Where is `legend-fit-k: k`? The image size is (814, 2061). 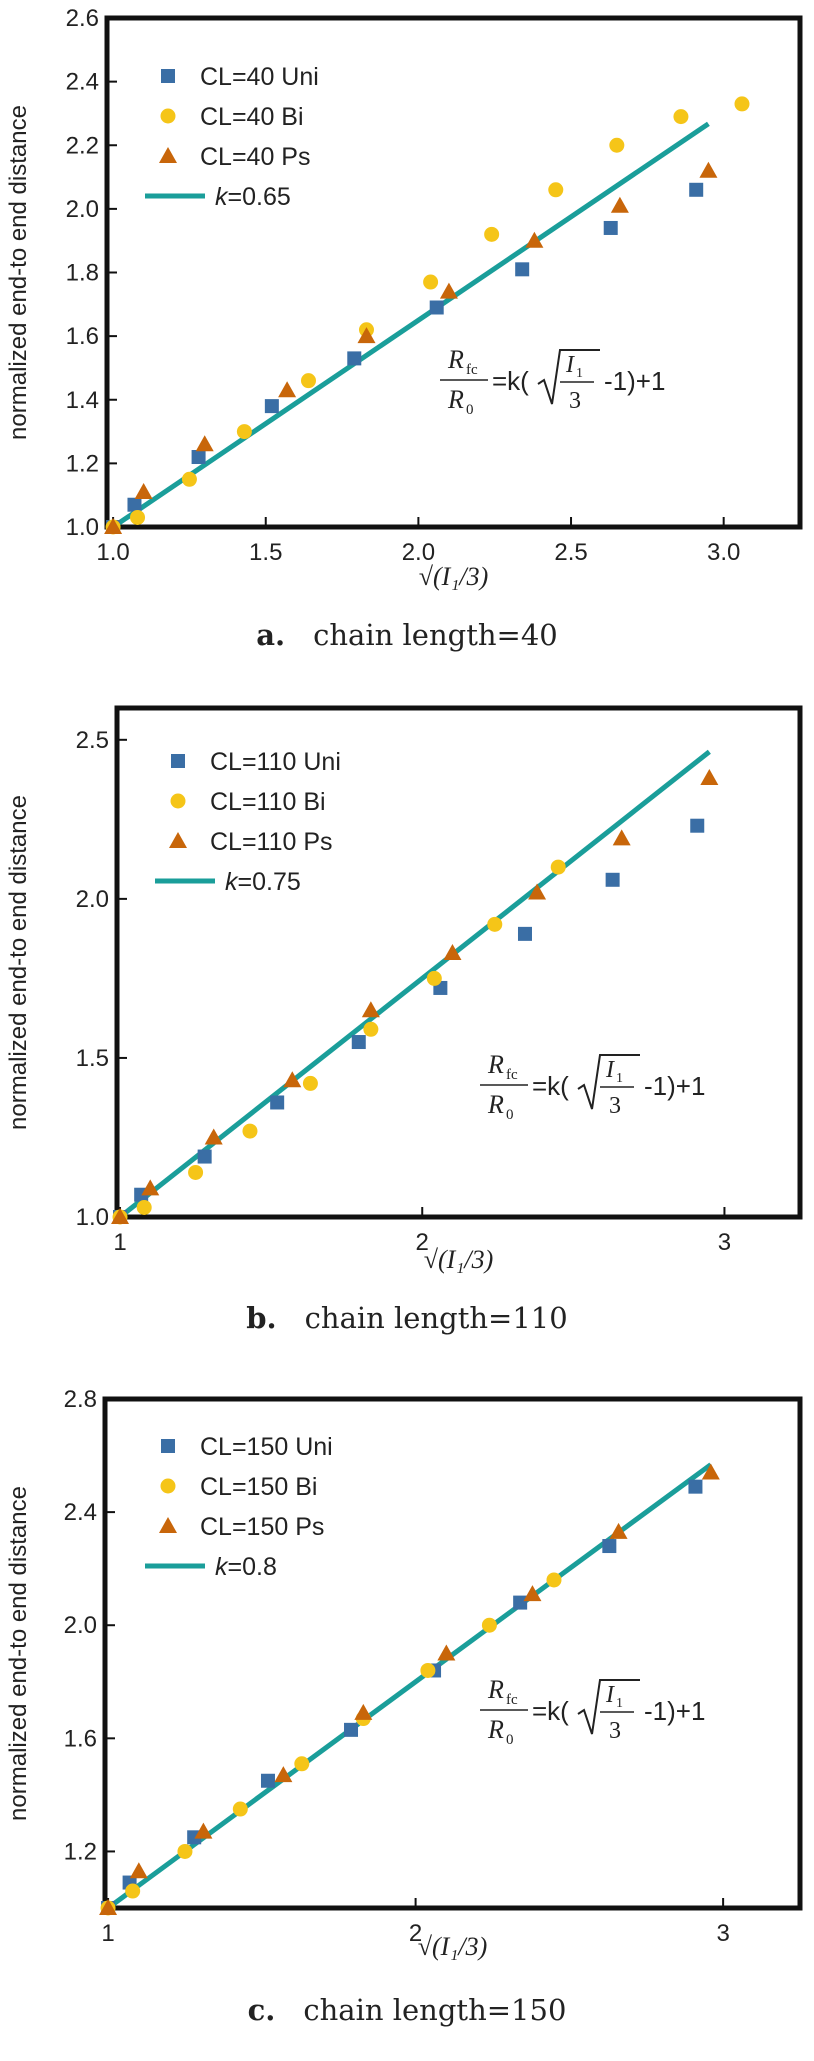
legend-fit-k: k is located at coordinates (222, 197).